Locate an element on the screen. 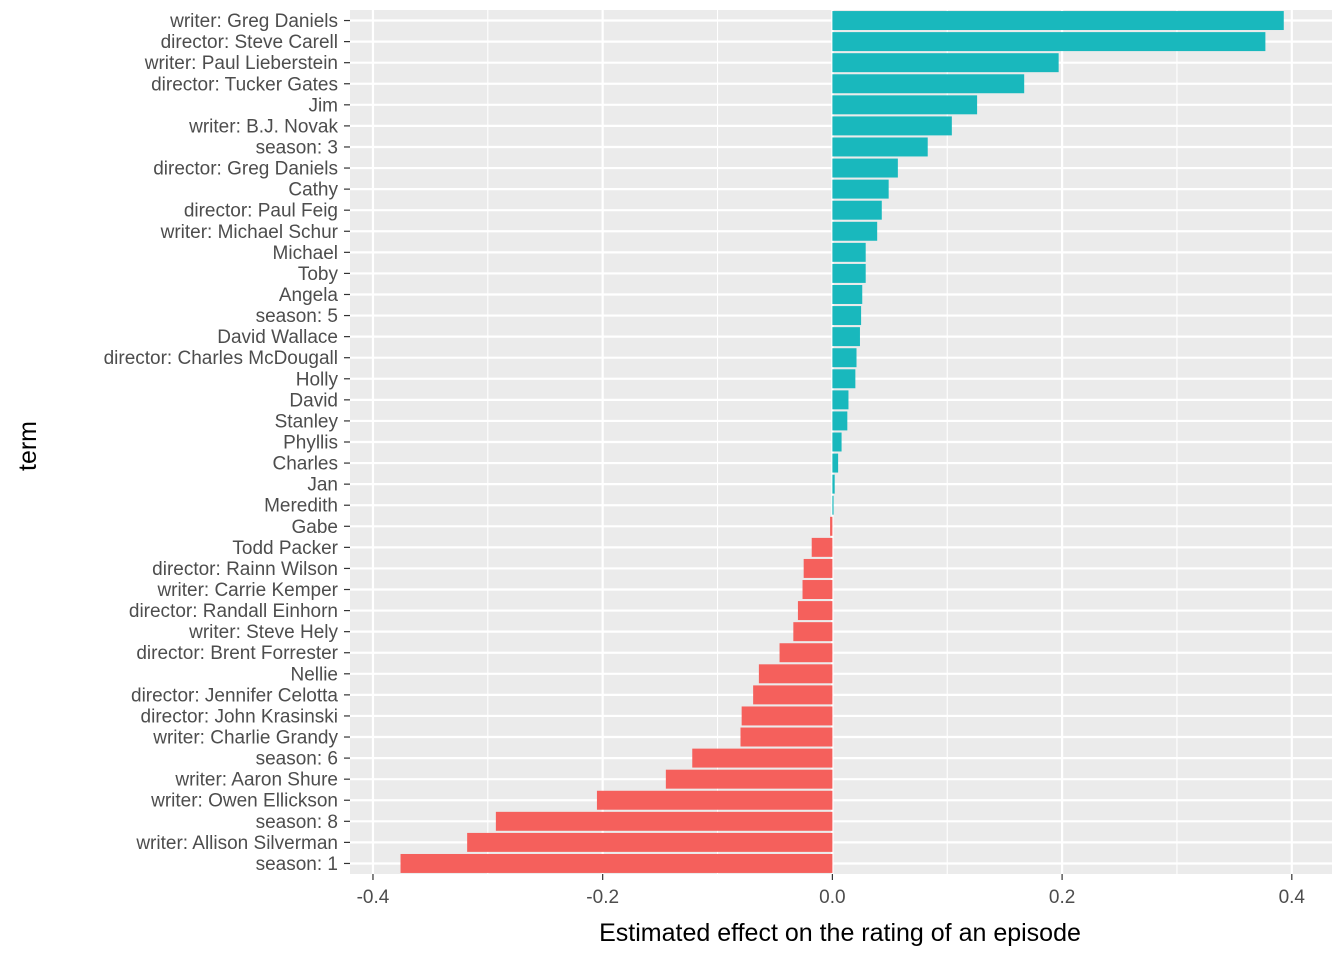 The height and width of the screenshot is (960, 1344). y-tick-label: writer: Aaron Shure is located at coordinates (256, 780).